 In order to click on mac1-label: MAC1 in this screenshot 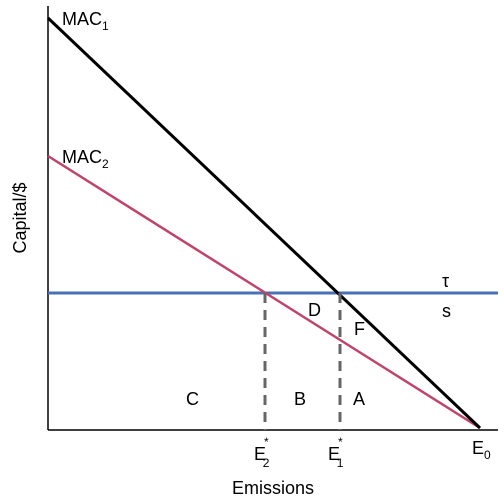, I will do `click(85, 21)`.